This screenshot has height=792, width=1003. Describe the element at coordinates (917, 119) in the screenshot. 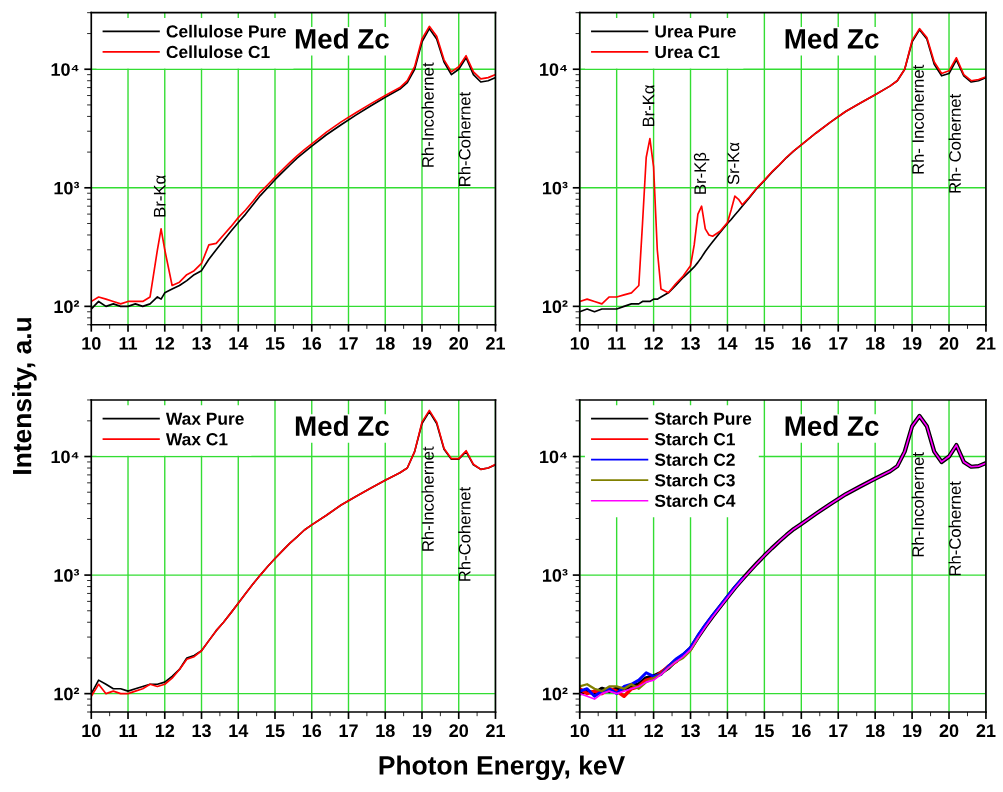

I see `annotation: Rh- Incohernet` at that location.